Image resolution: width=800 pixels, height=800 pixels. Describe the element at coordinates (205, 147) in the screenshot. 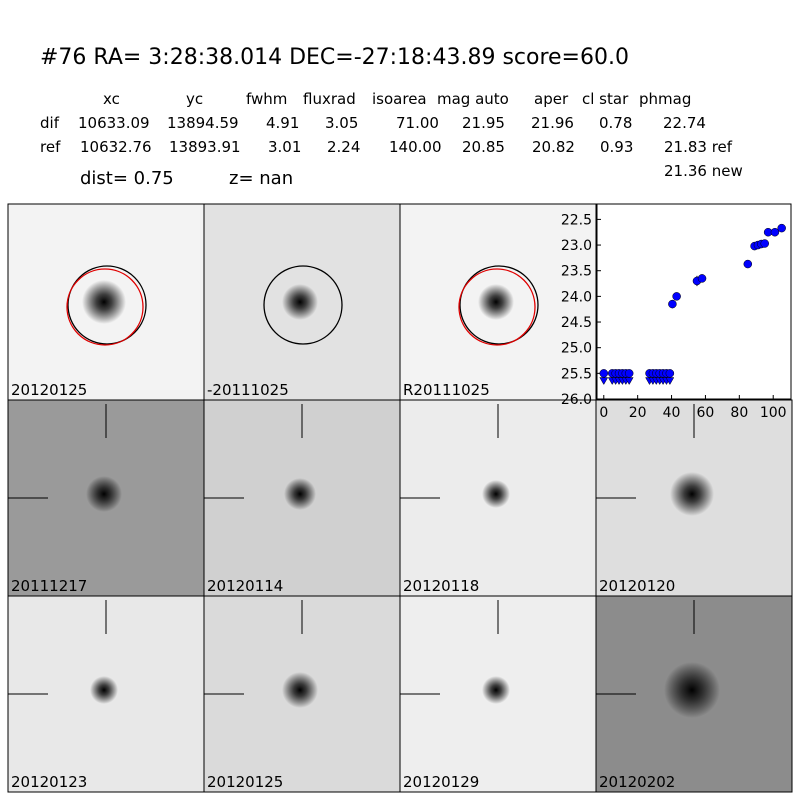

I see `table-cell: 13893.91` at that location.